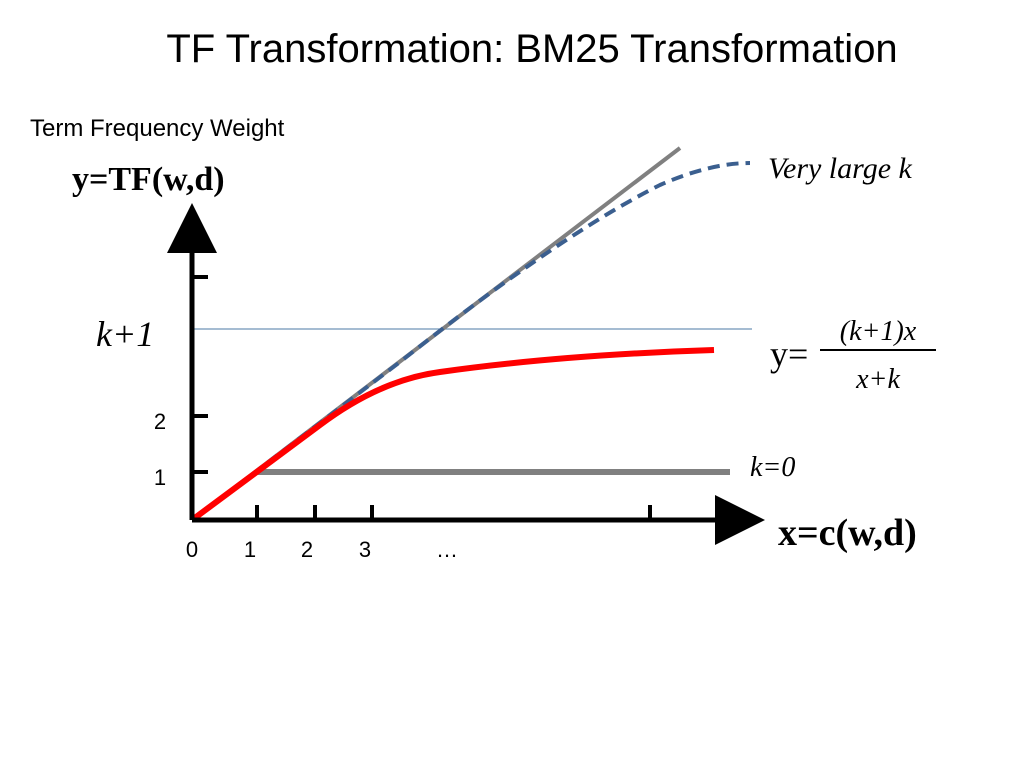 This screenshot has height=768, width=1024. I want to click on y-tick-label: 1, so click(160, 477).